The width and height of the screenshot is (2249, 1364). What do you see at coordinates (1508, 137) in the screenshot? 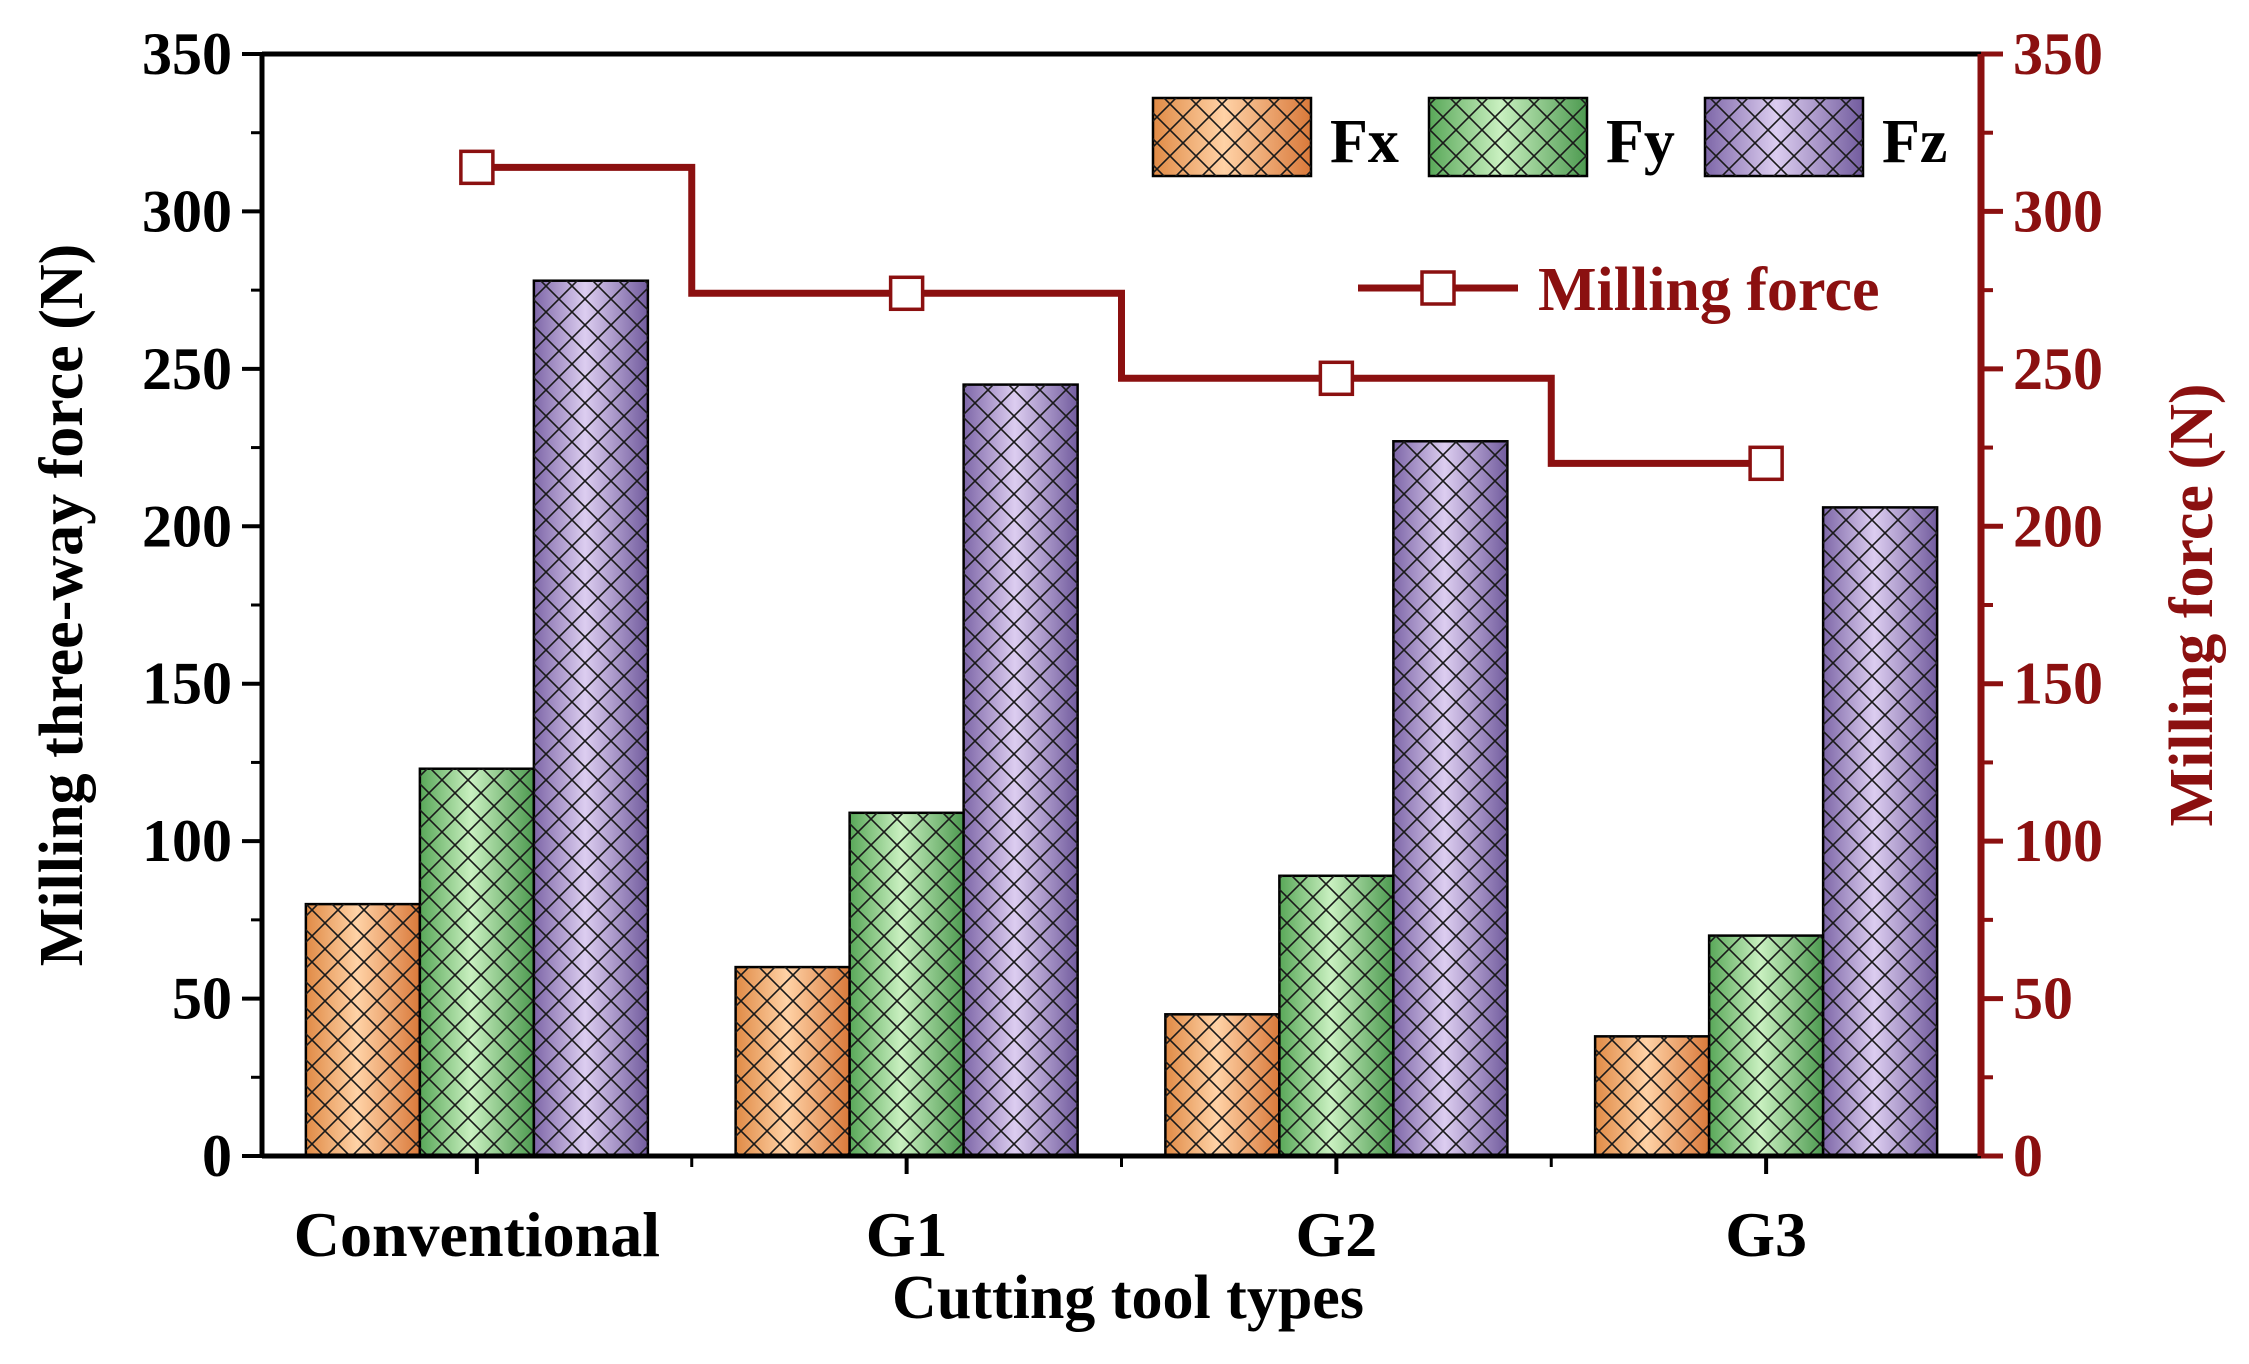
I see `legend-swatch-fy-hatch` at bounding box center [1508, 137].